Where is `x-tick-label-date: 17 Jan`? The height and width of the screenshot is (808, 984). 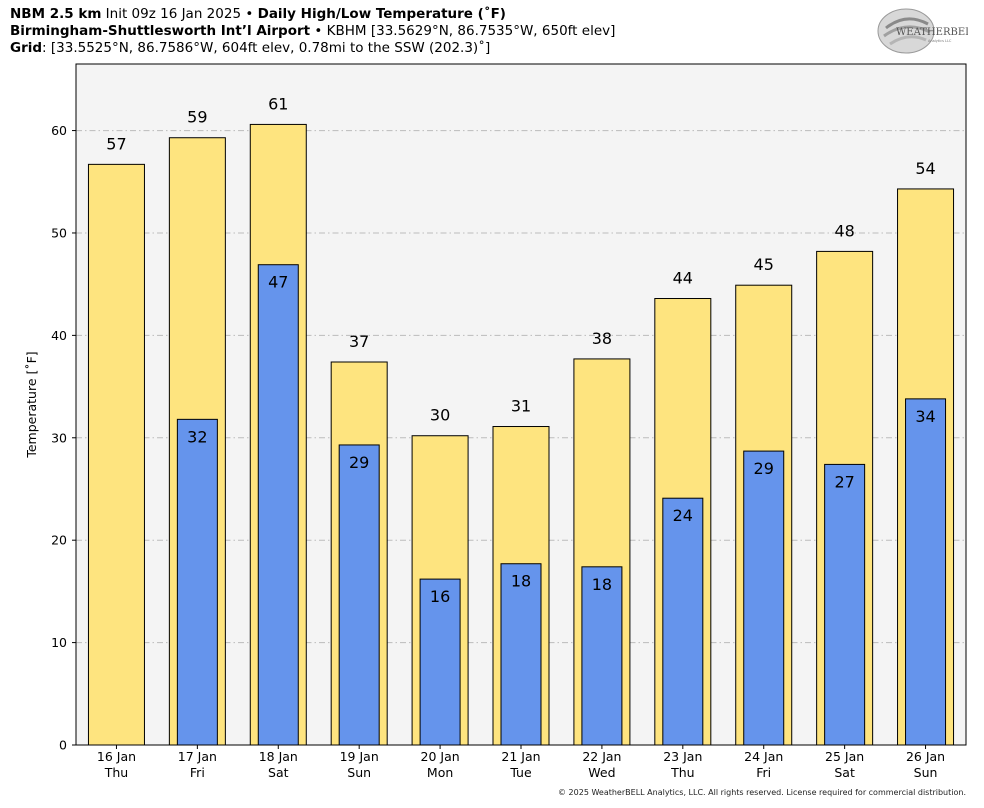
x-tick-label-date: 17 Jan is located at coordinates (197, 756).